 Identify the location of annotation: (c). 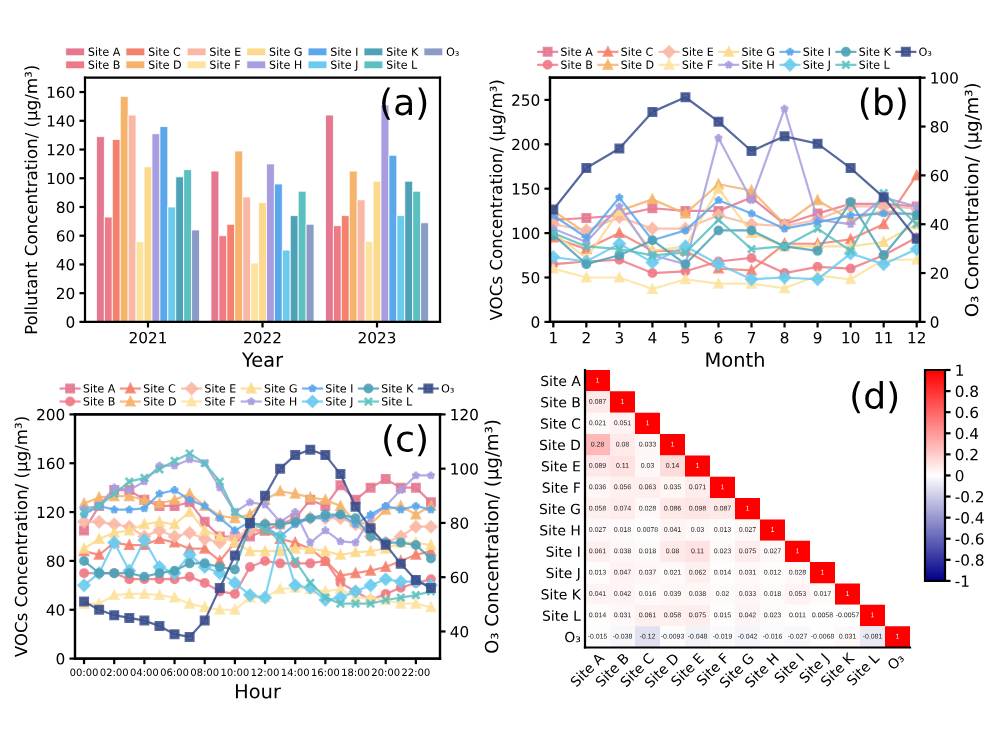
(405, 440).